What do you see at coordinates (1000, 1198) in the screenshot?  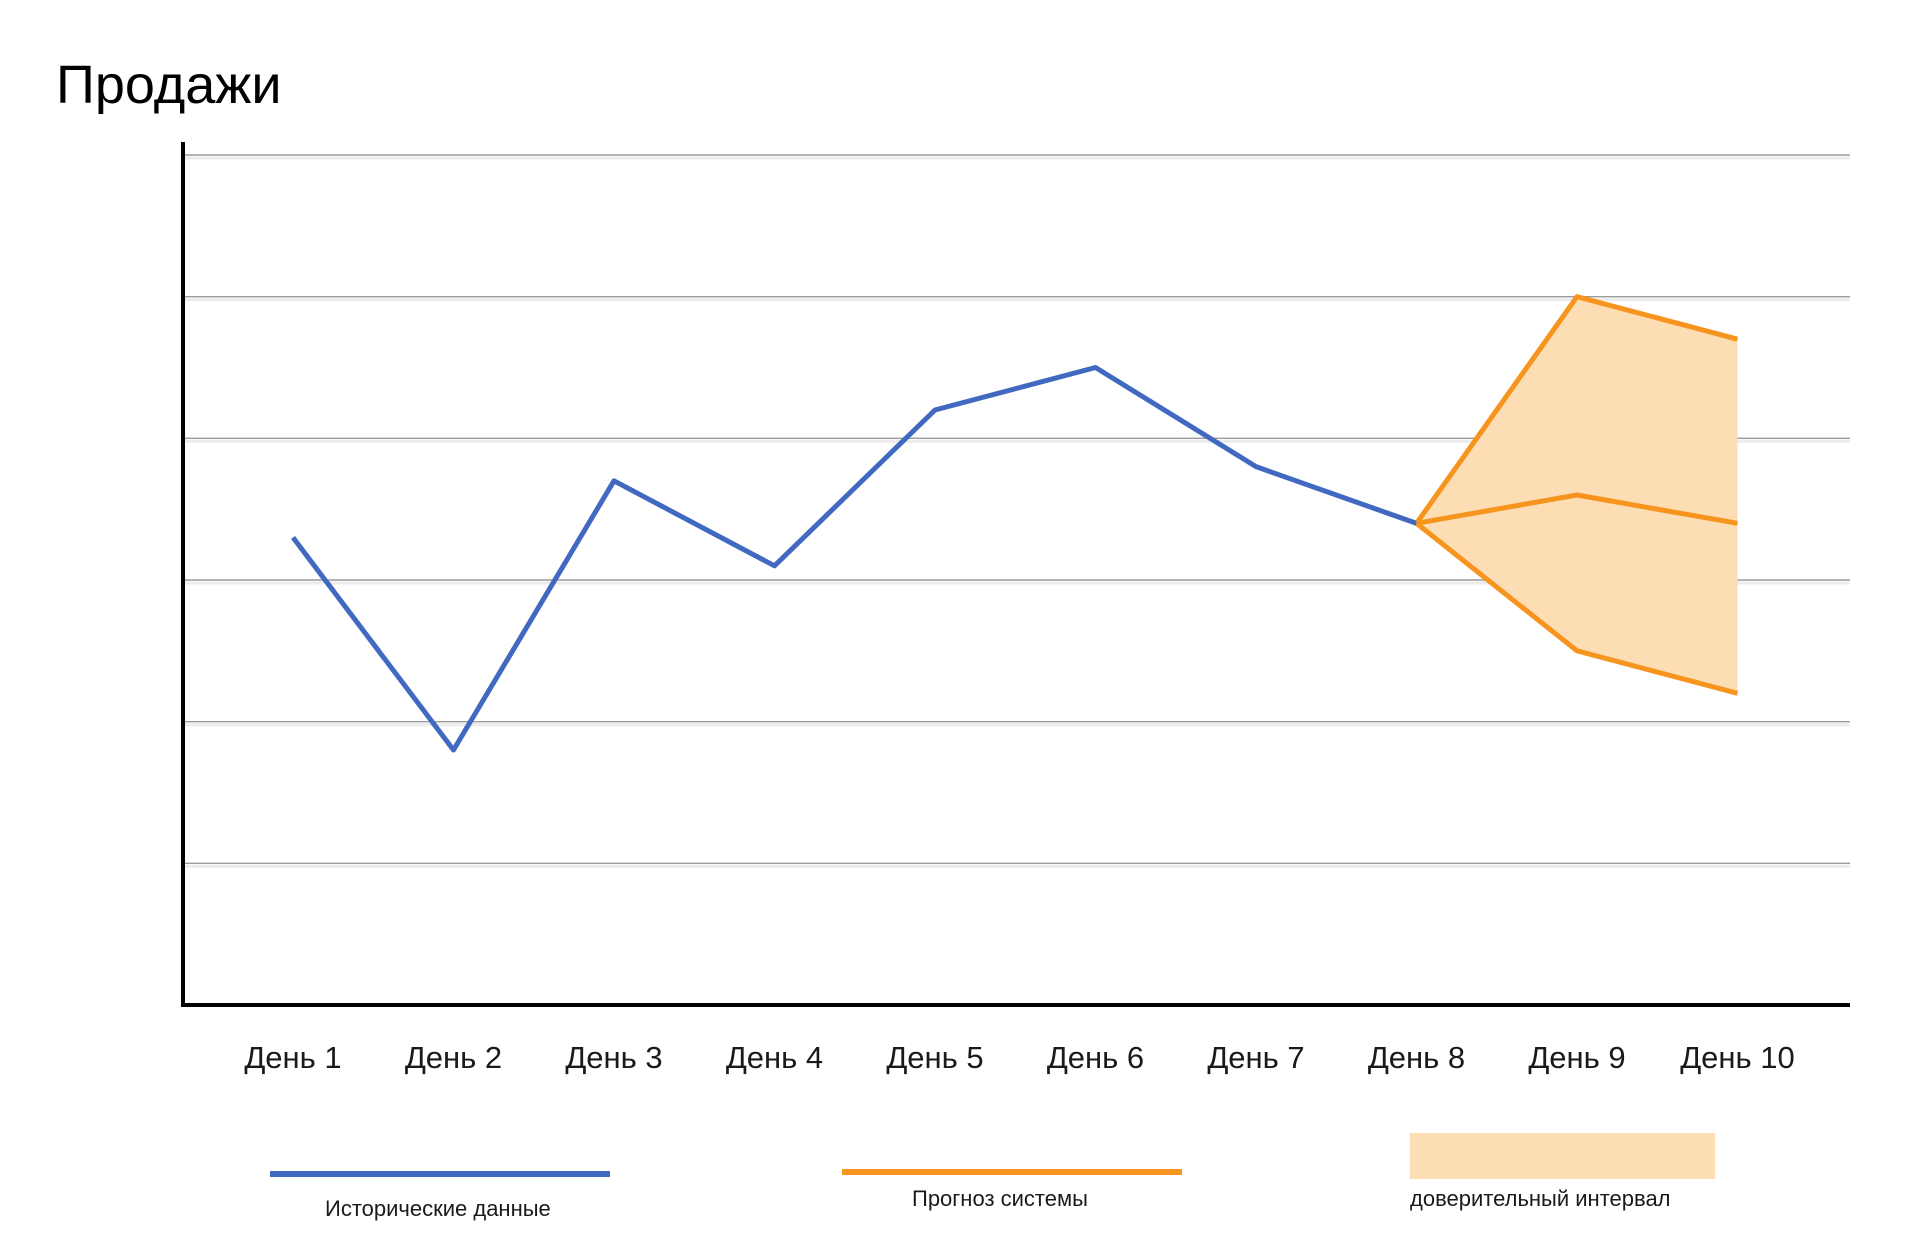 I see `legend-label-forecast: Прогноз системы` at bounding box center [1000, 1198].